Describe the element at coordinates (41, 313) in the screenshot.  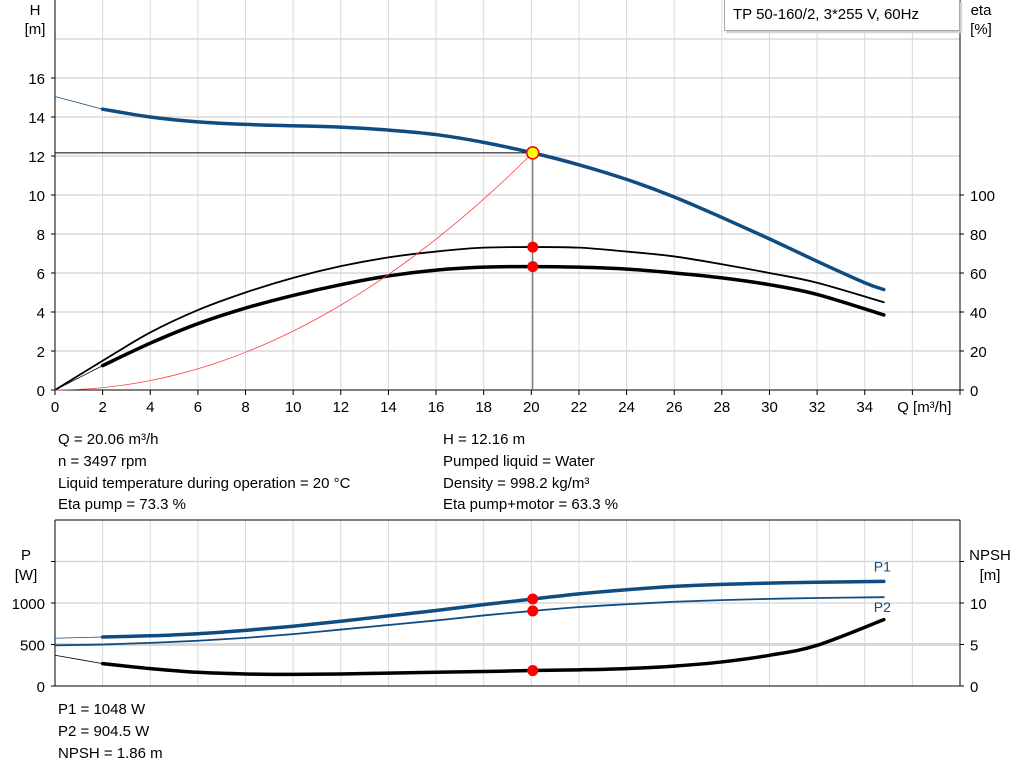
I see `y-tick-label: 4` at that location.